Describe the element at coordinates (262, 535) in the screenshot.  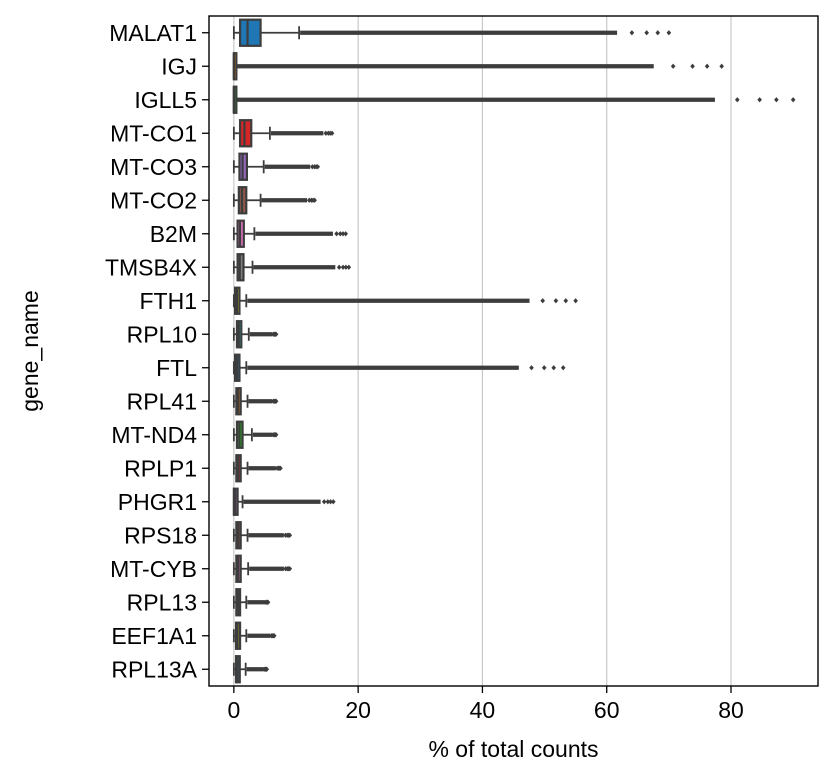
I see `box-rps18` at that location.